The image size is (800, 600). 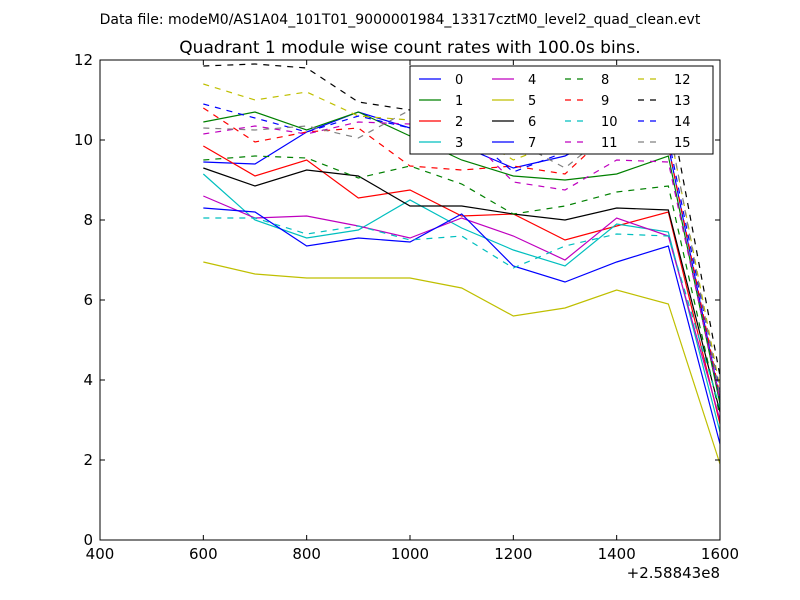 What do you see at coordinates (532, 143) in the screenshot?
I see `legend-label-7: 7` at bounding box center [532, 143].